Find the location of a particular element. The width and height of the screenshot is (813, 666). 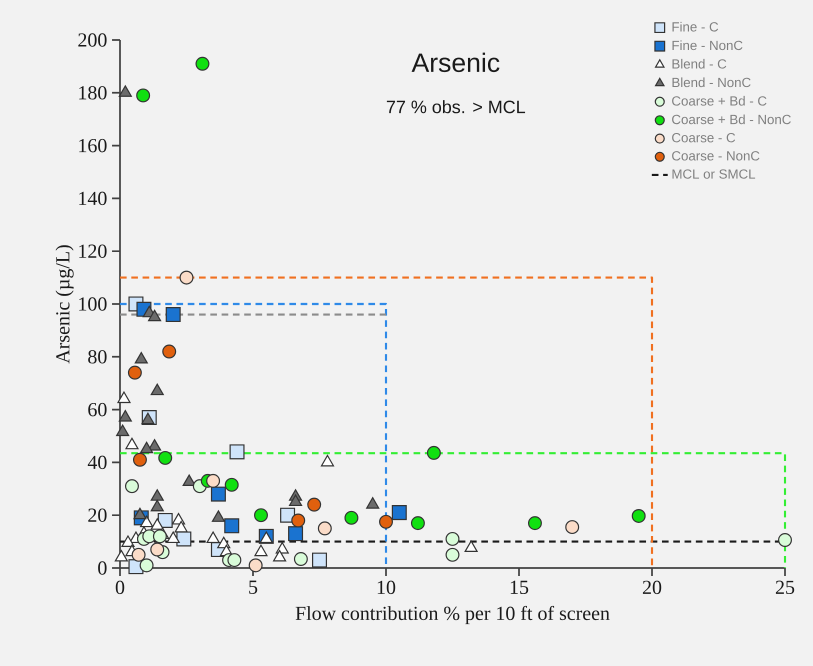

text: 77 % obs. > MCL is located at coordinates (456, 107).